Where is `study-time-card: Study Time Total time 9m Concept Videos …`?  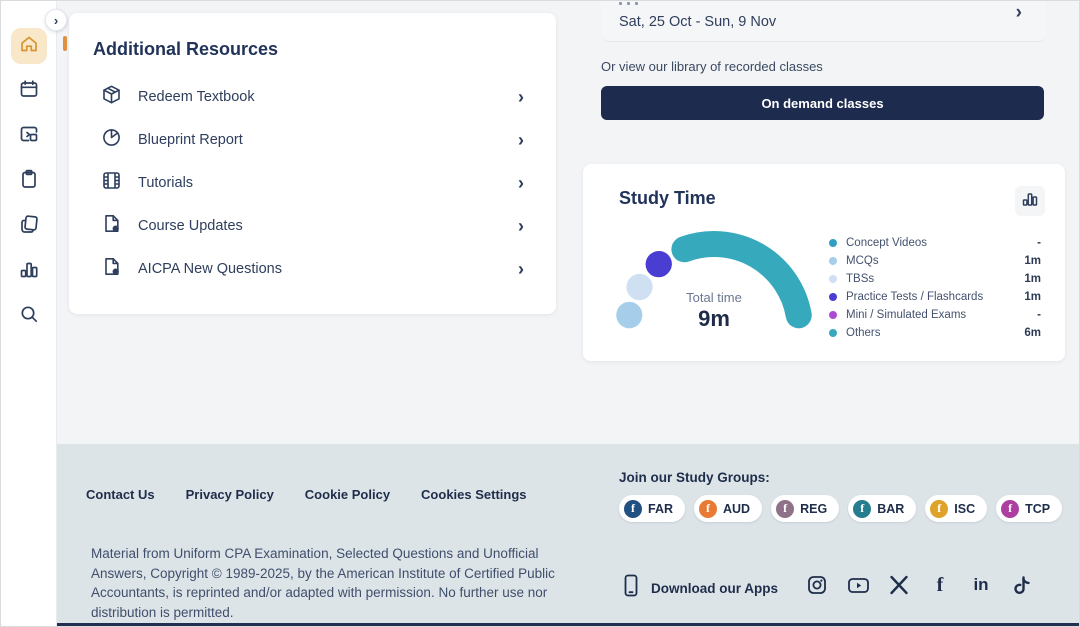 study-time-card: Study Time Total time 9m Concept Videos … is located at coordinates (824, 262).